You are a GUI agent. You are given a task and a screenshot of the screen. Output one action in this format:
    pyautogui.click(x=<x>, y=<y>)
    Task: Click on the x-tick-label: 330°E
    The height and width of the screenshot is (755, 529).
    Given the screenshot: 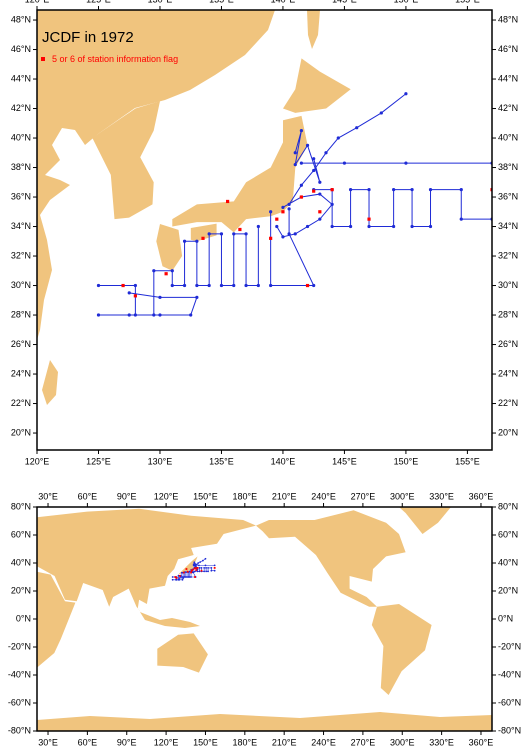 What is the action you would take?
    pyautogui.click(x=441, y=742)
    